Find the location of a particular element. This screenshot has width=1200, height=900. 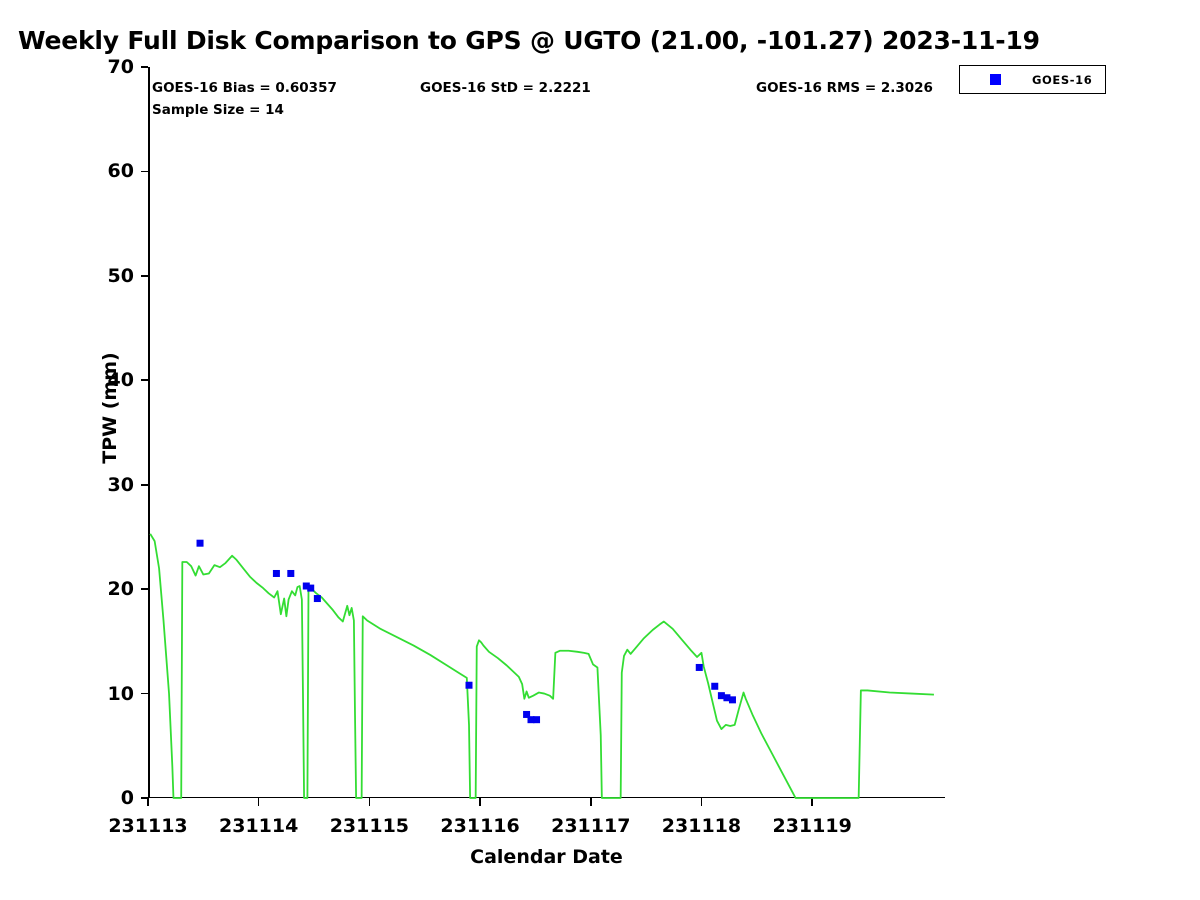

legend-swatch-goes16-icon is located at coordinates (995, 79).